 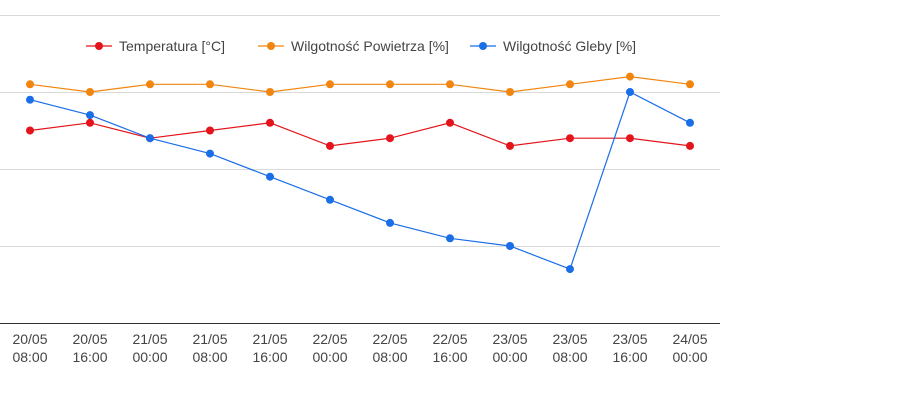 I want to click on x-tick-label: 23/05 16:00, so click(x=629, y=348).